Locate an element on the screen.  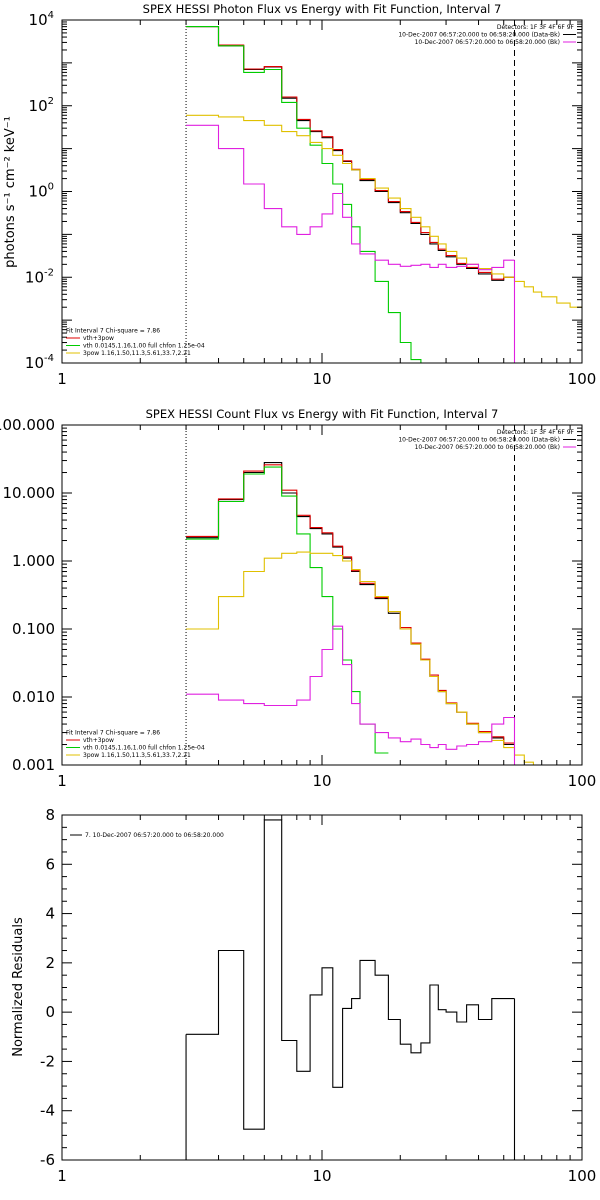
y-tick-label: 10⁻² is located at coordinates (39, 276).